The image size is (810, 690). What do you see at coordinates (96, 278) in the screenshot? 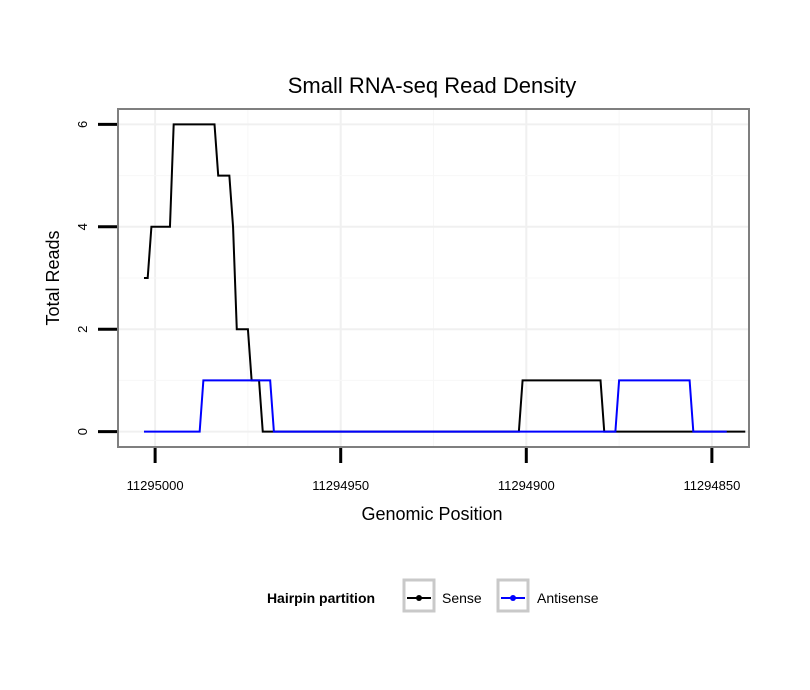
I see `y-axis: 0 2 4 6` at bounding box center [96, 278].